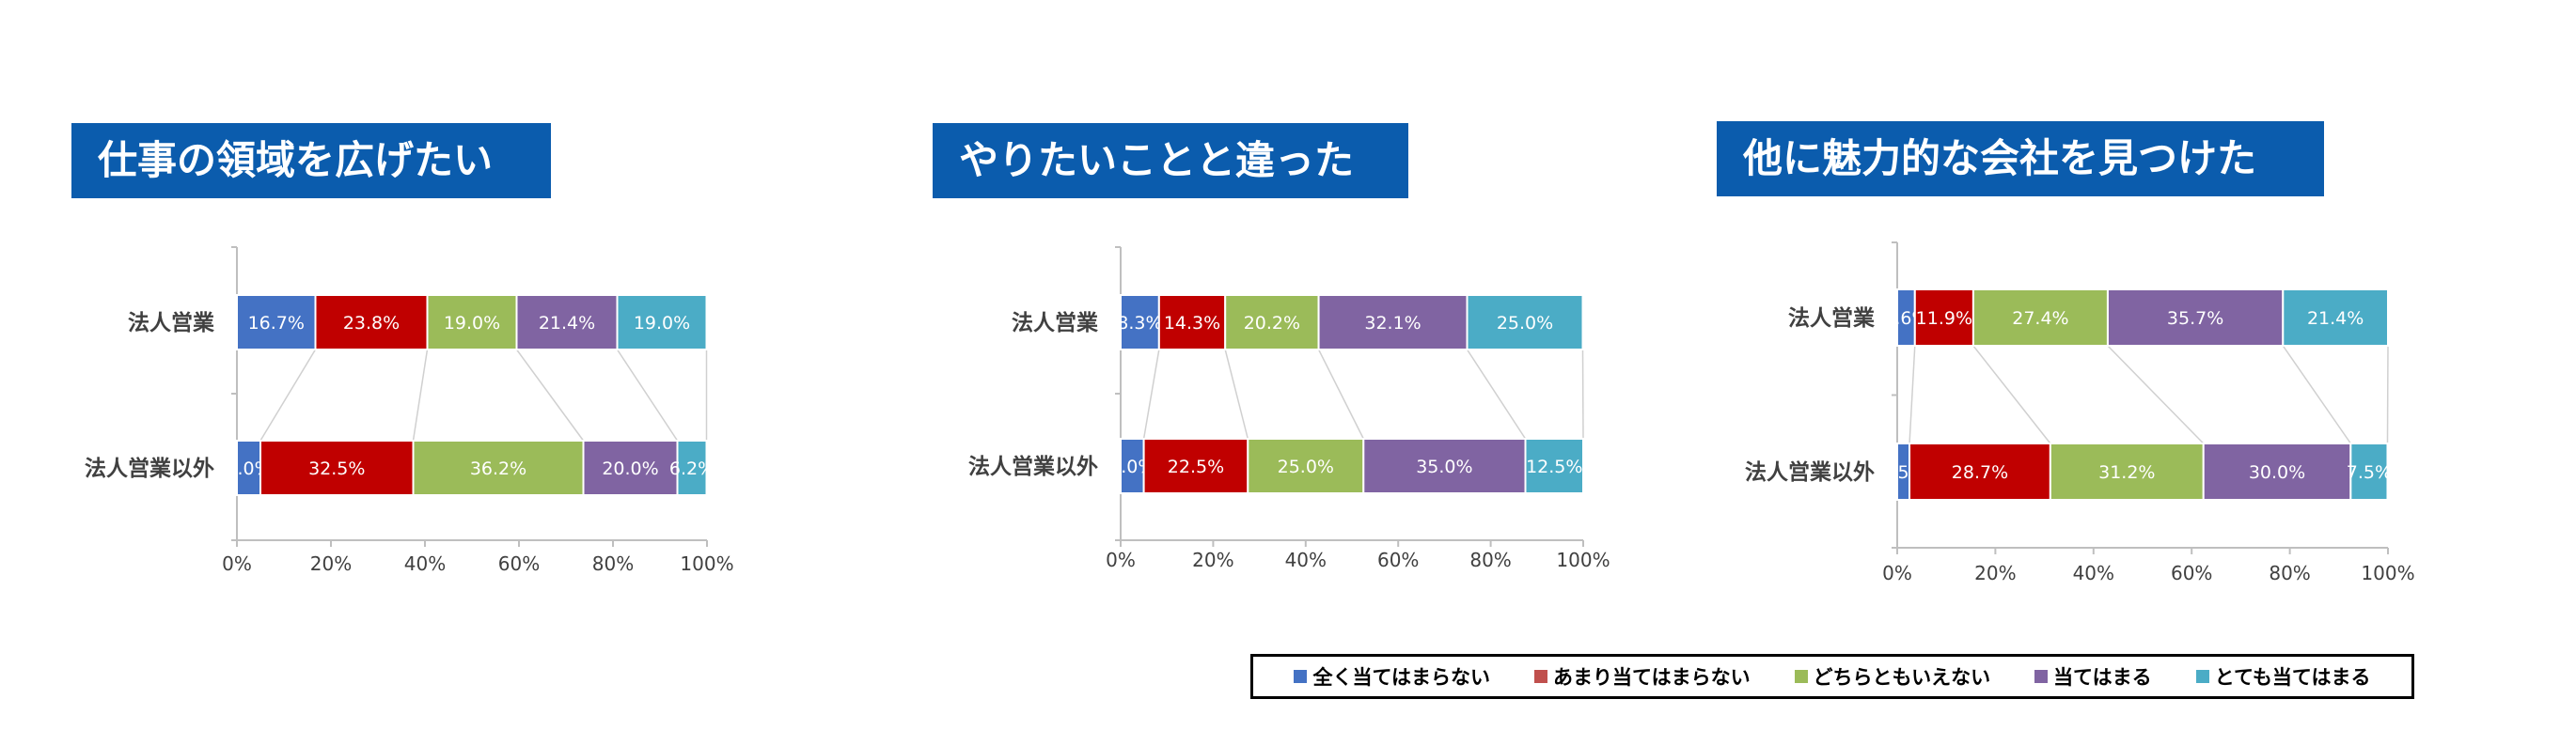 This screenshot has height=746, width=2576. I want to click on data-label: 35.0%, so click(1444, 467).